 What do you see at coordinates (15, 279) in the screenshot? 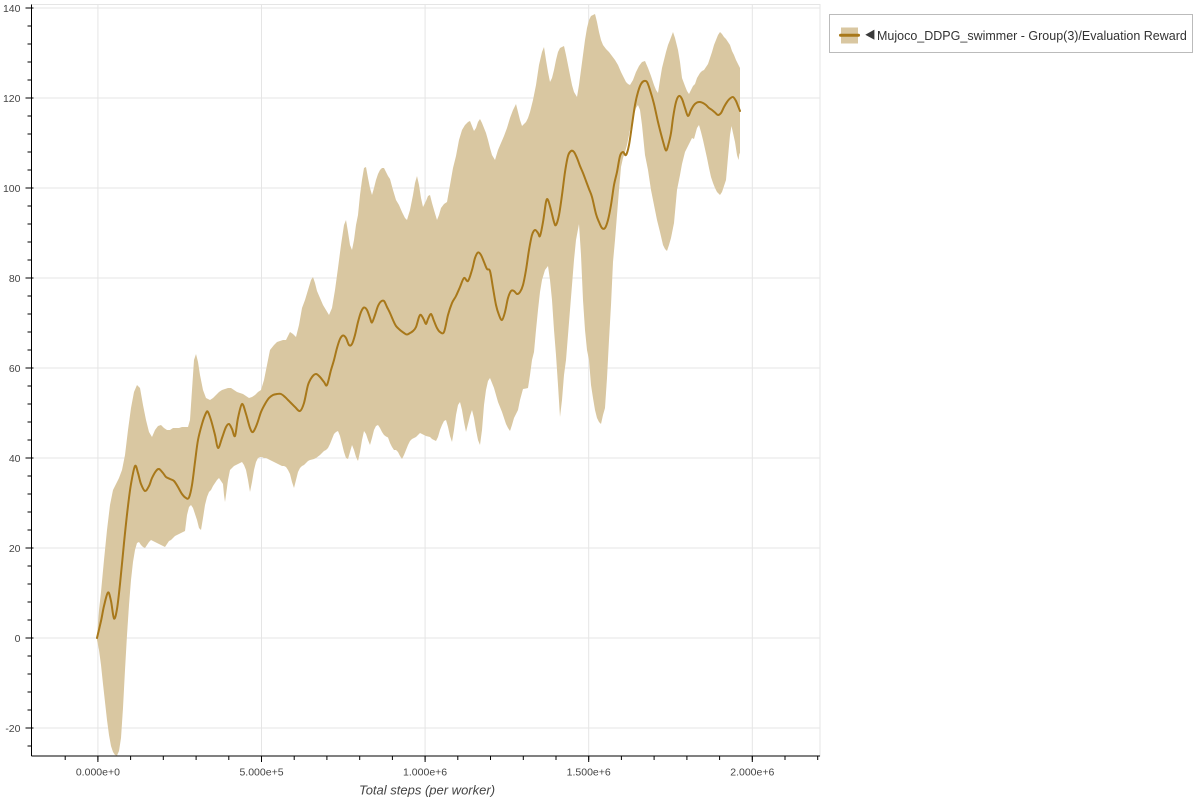
I see `svg-text: 80` at bounding box center [15, 279].